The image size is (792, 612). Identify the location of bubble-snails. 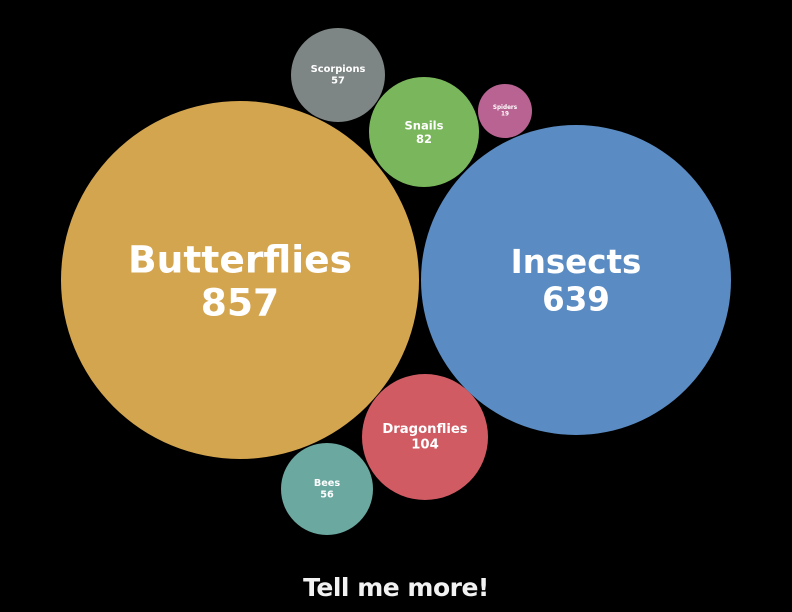
(424, 132).